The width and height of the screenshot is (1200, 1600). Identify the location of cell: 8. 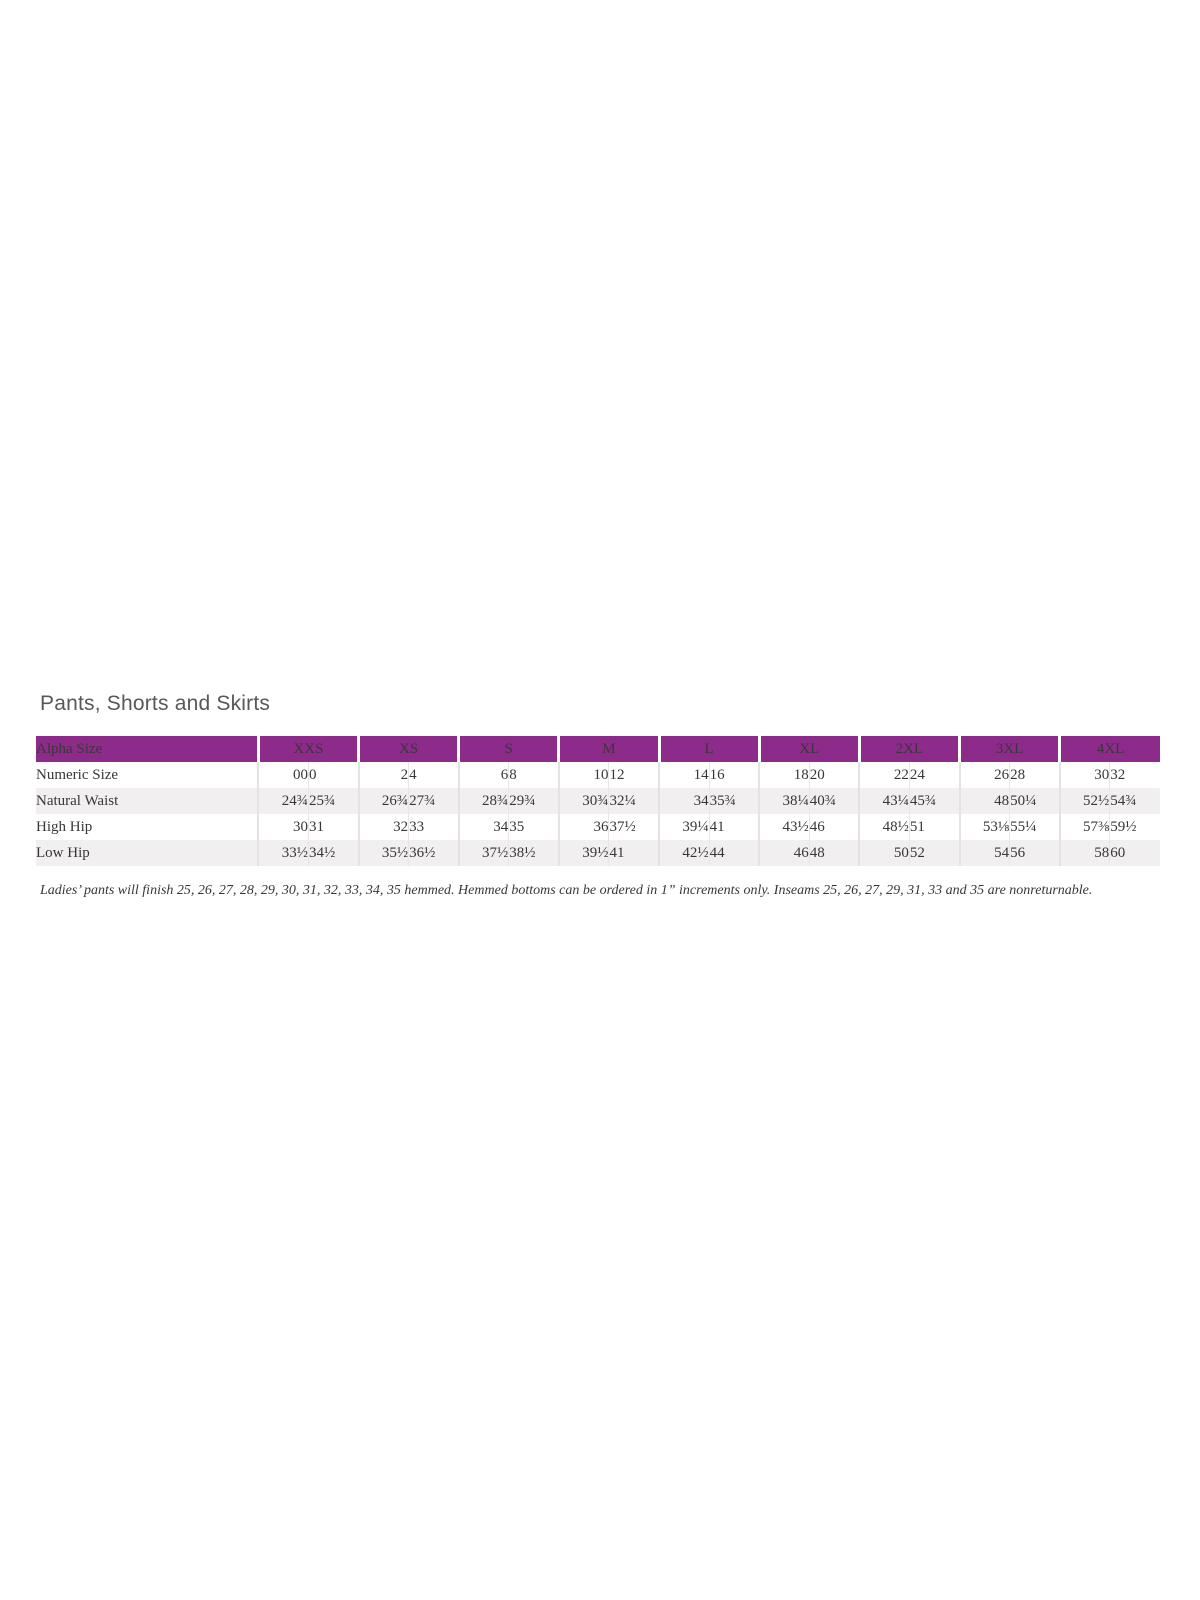
(533, 775).